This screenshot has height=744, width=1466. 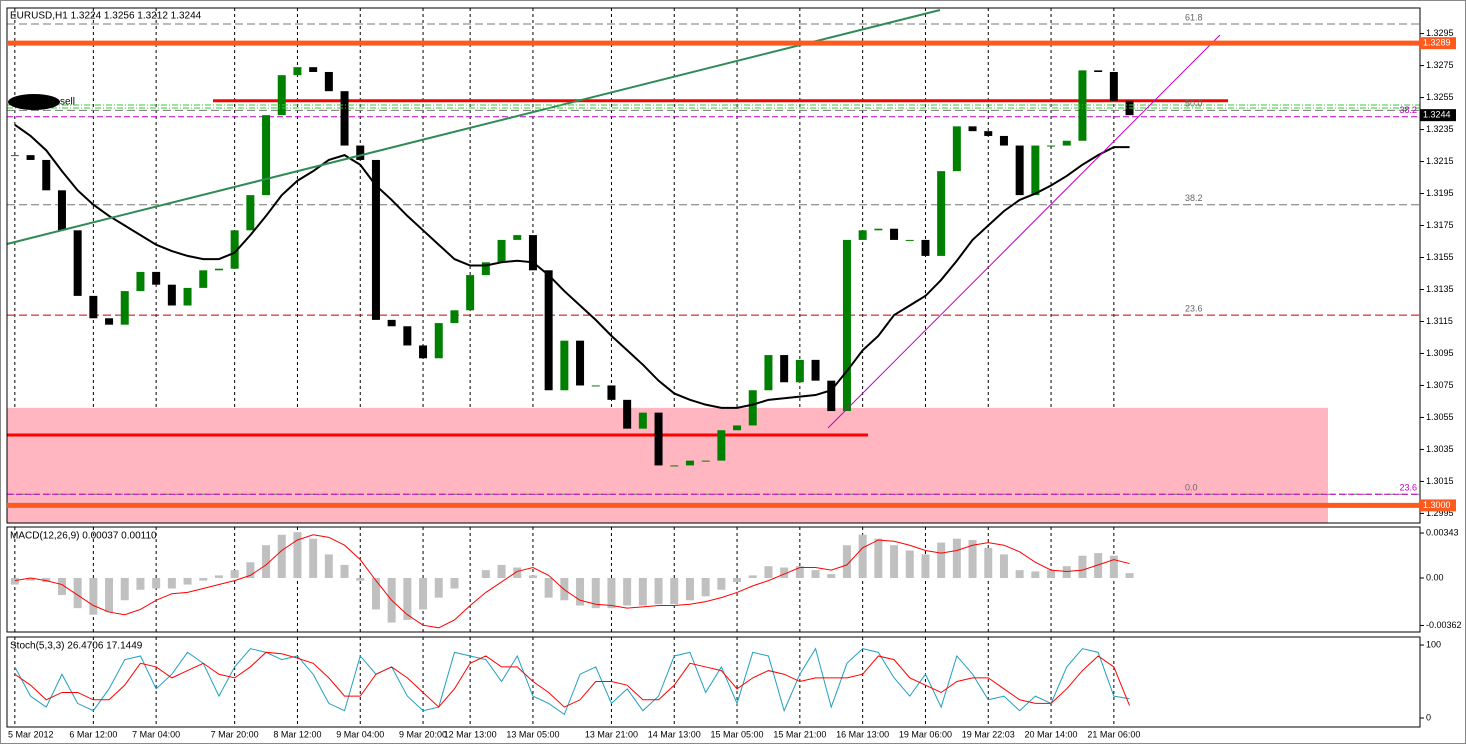 What do you see at coordinates (1440, 417) in the screenshot?
I see `y-tick-label: 1.3055` at bounding box center [1440, 417].